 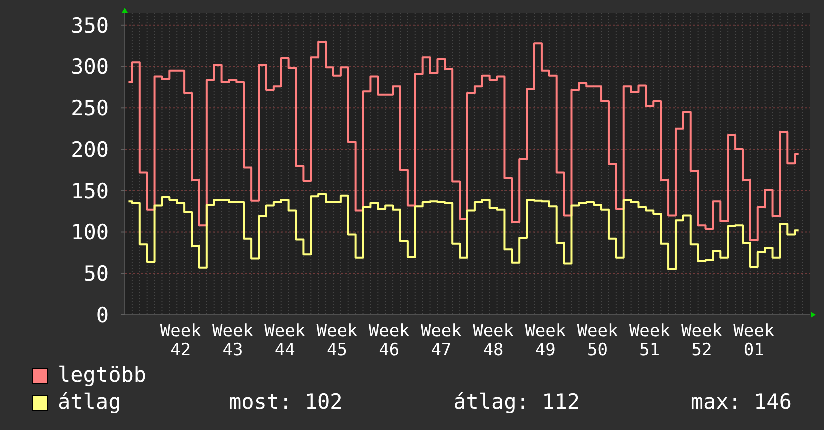 I want to click on x-tick-label: Week 51, so click(x=655, y=341).